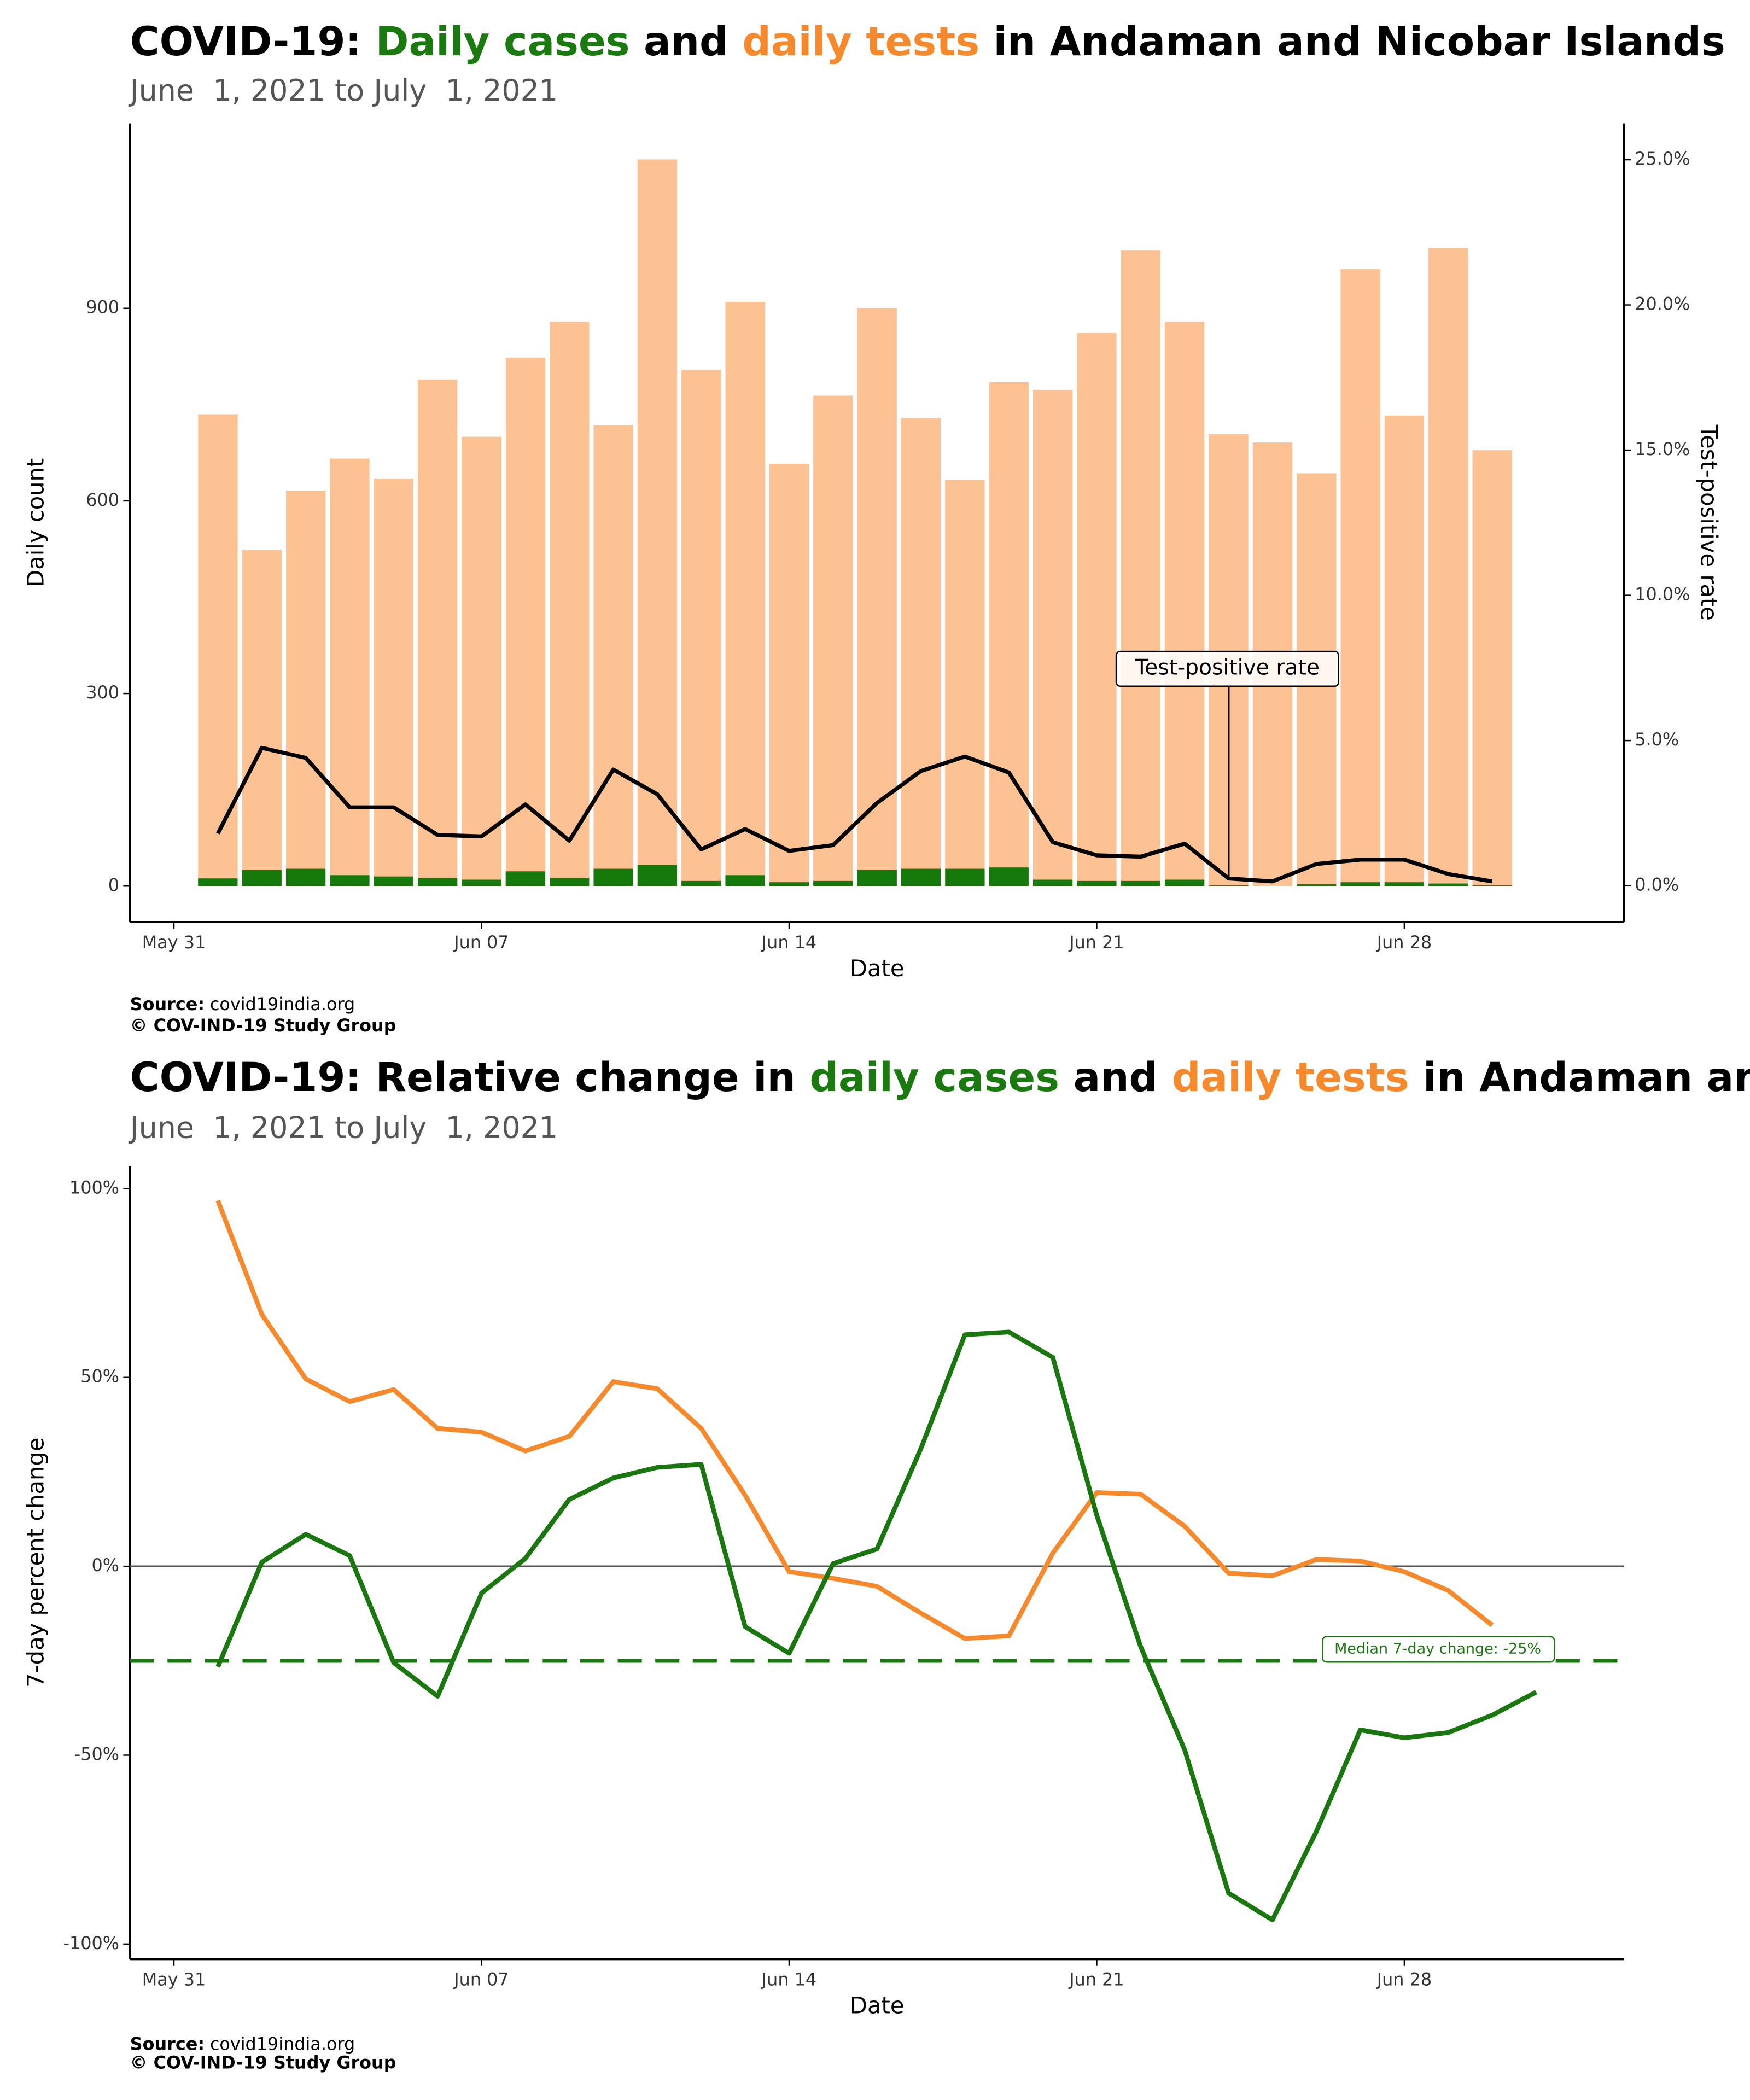 Image resolution: width=1750 pixels, height=2100 pixels. What do you see at coordinates (91, 1943) in the screenshot?
I see `y-tick-label: -100%` at bounding box center [91, 1943].